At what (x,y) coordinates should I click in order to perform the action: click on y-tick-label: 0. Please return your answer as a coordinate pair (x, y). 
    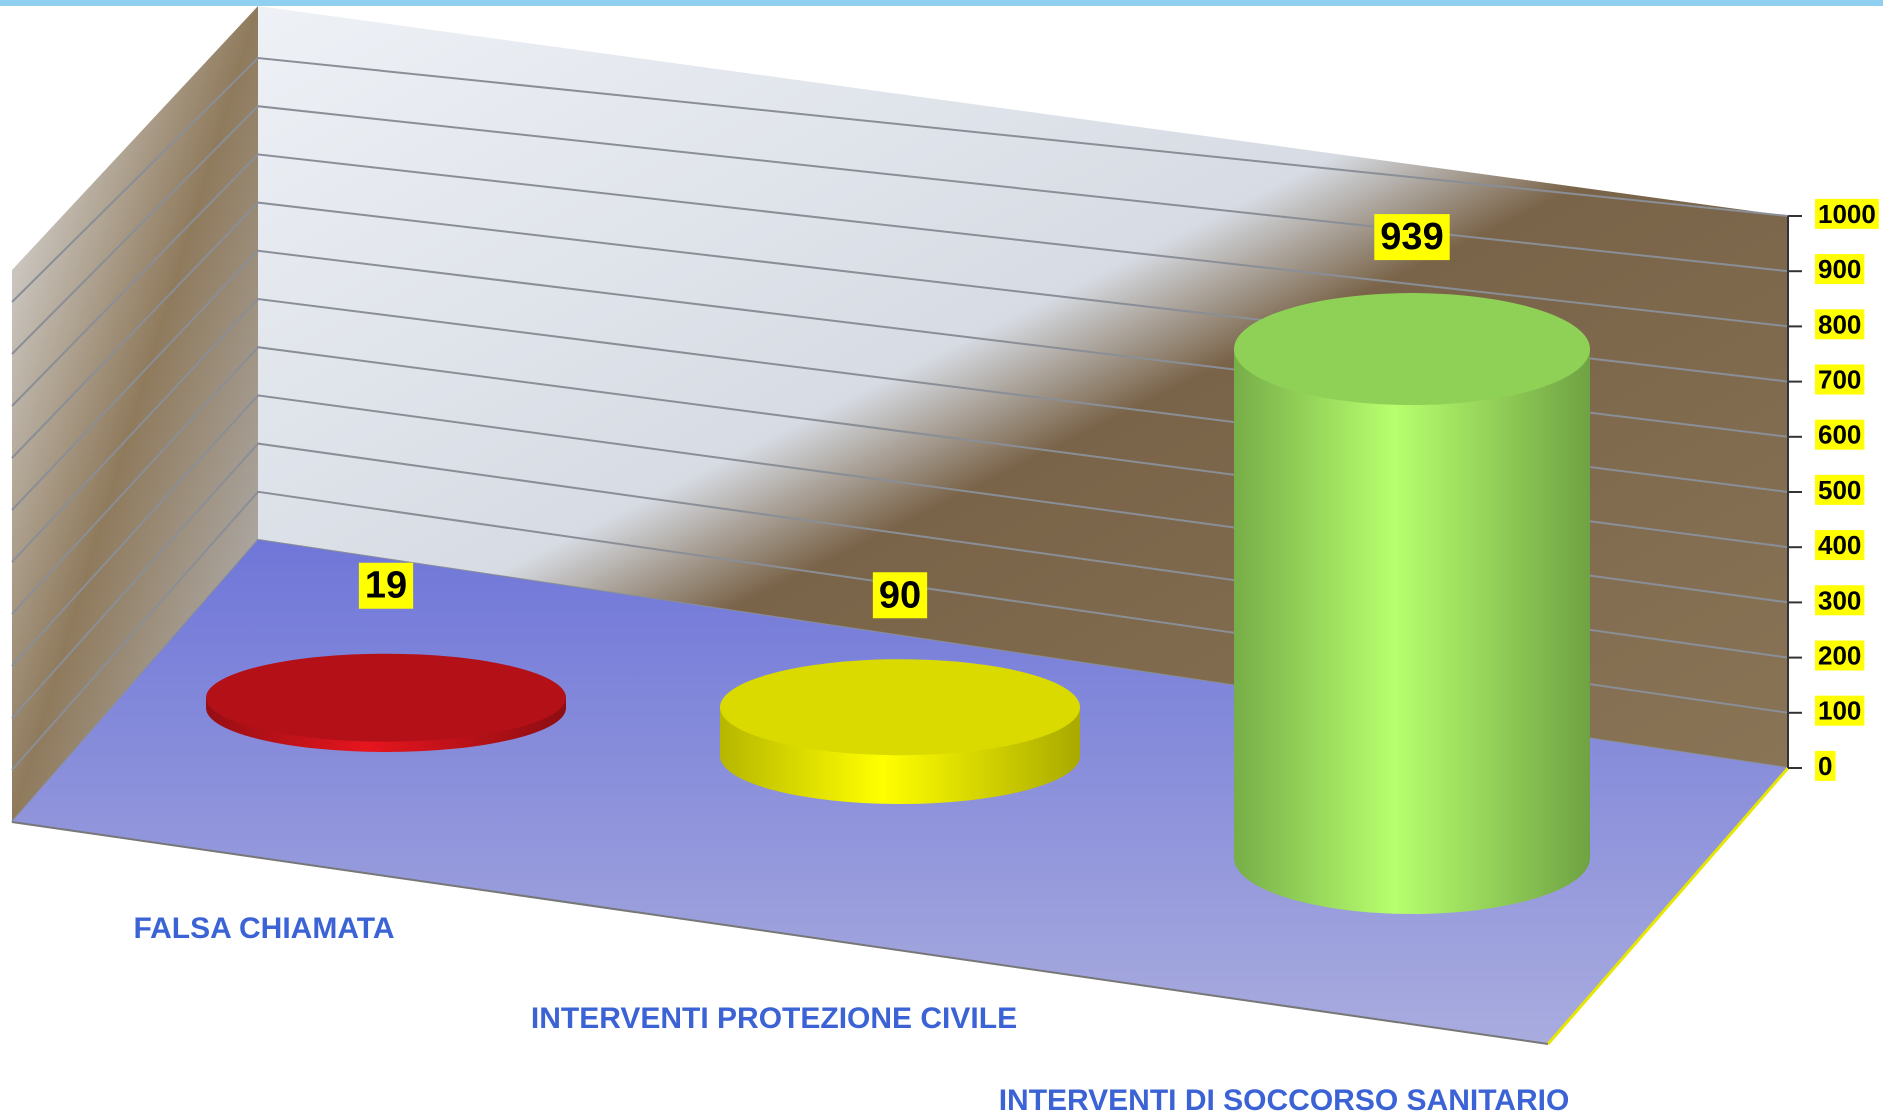
    Looking at the image, I should click on (1825, 766).